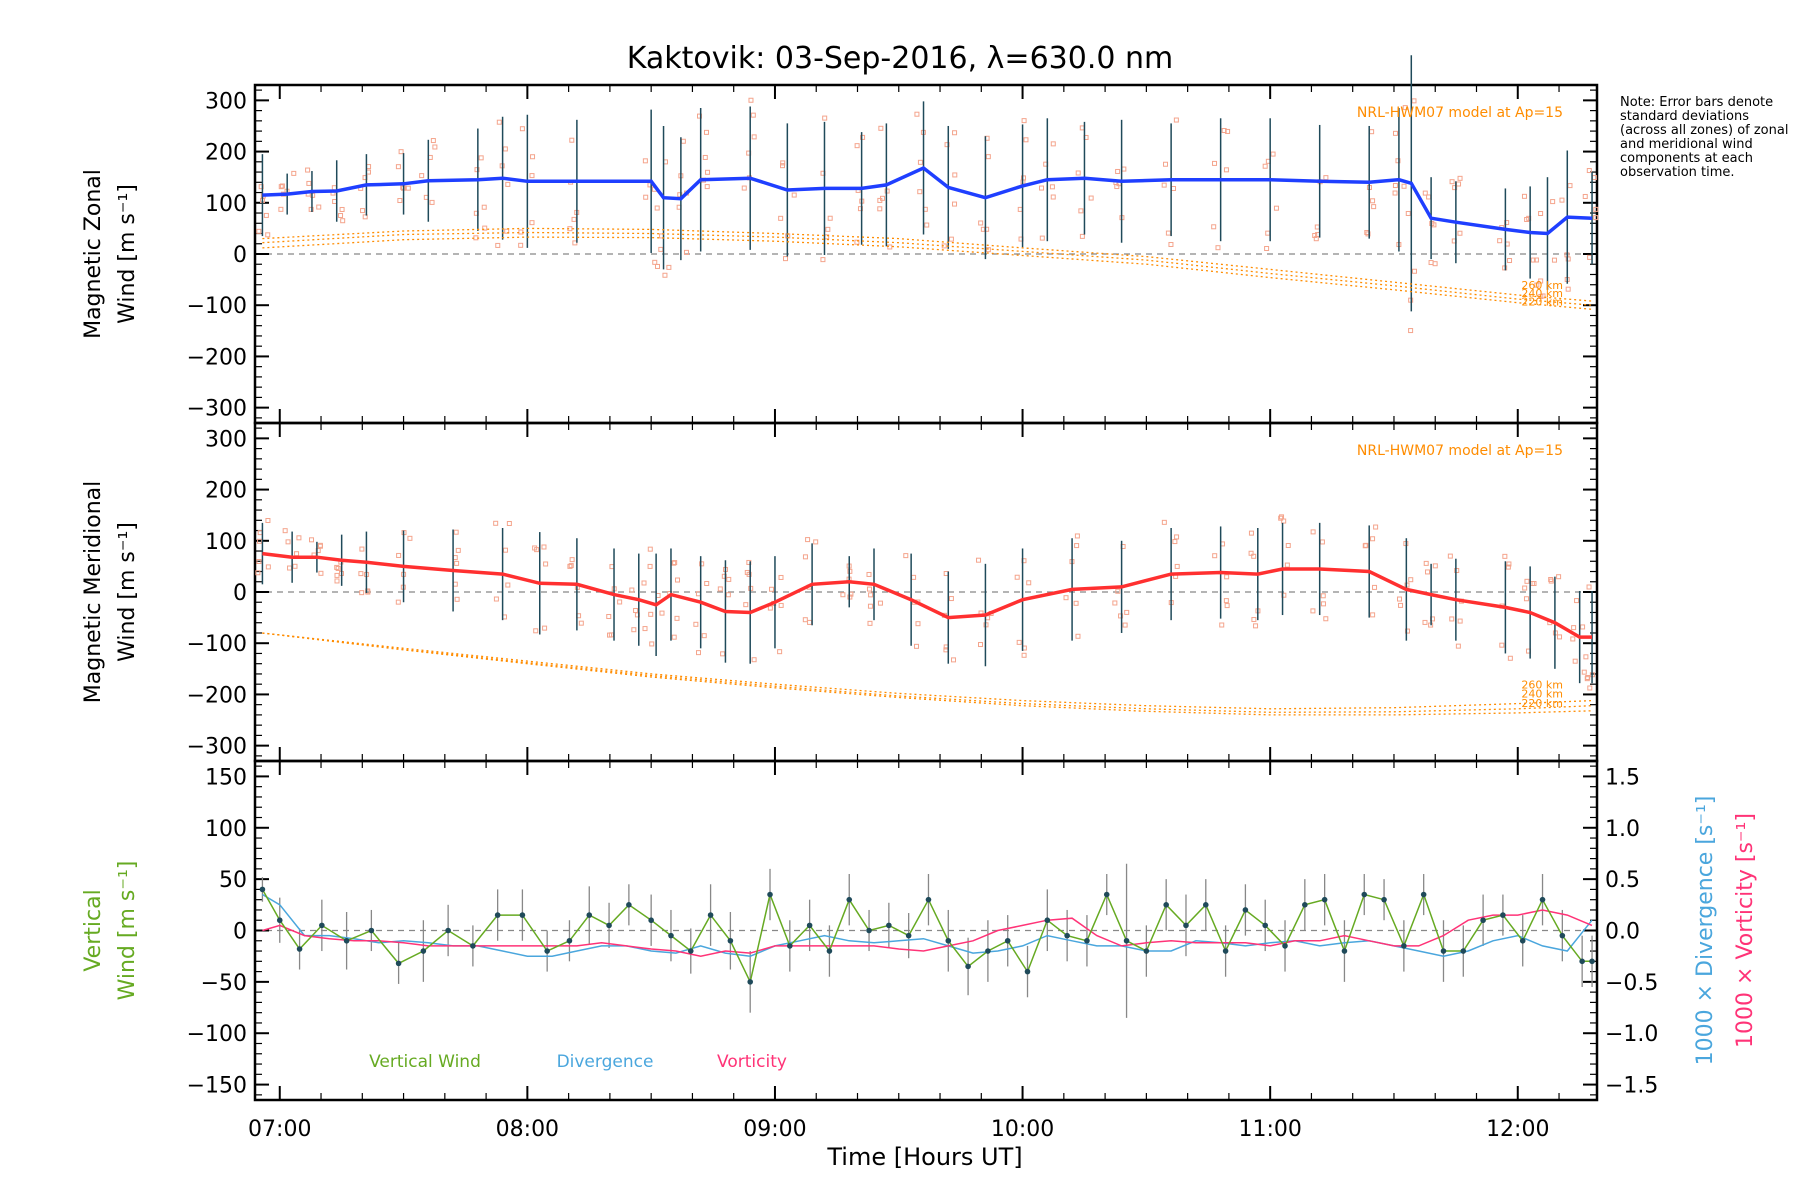  What do you see at coordinates (1631, 1086) in the screenshot?
I see `right-y-tick-label: −1.5` at bounding box center [1631, 1086].